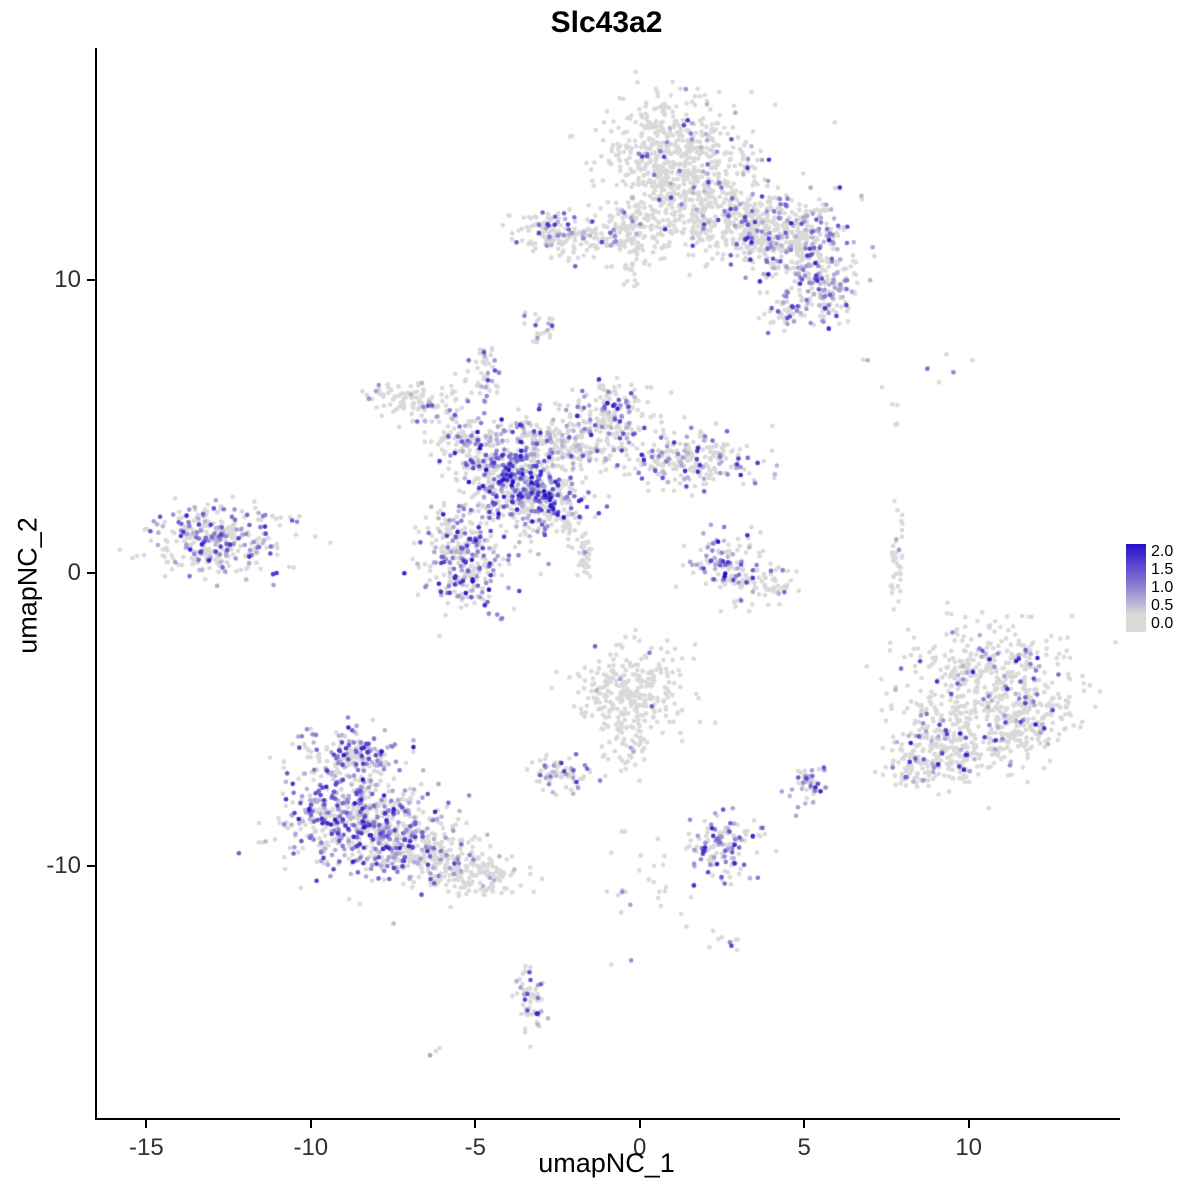 The width and height of the screenshot is (1200, 1200). I want to click on x-tick-label: 5, so click(804, 1147).